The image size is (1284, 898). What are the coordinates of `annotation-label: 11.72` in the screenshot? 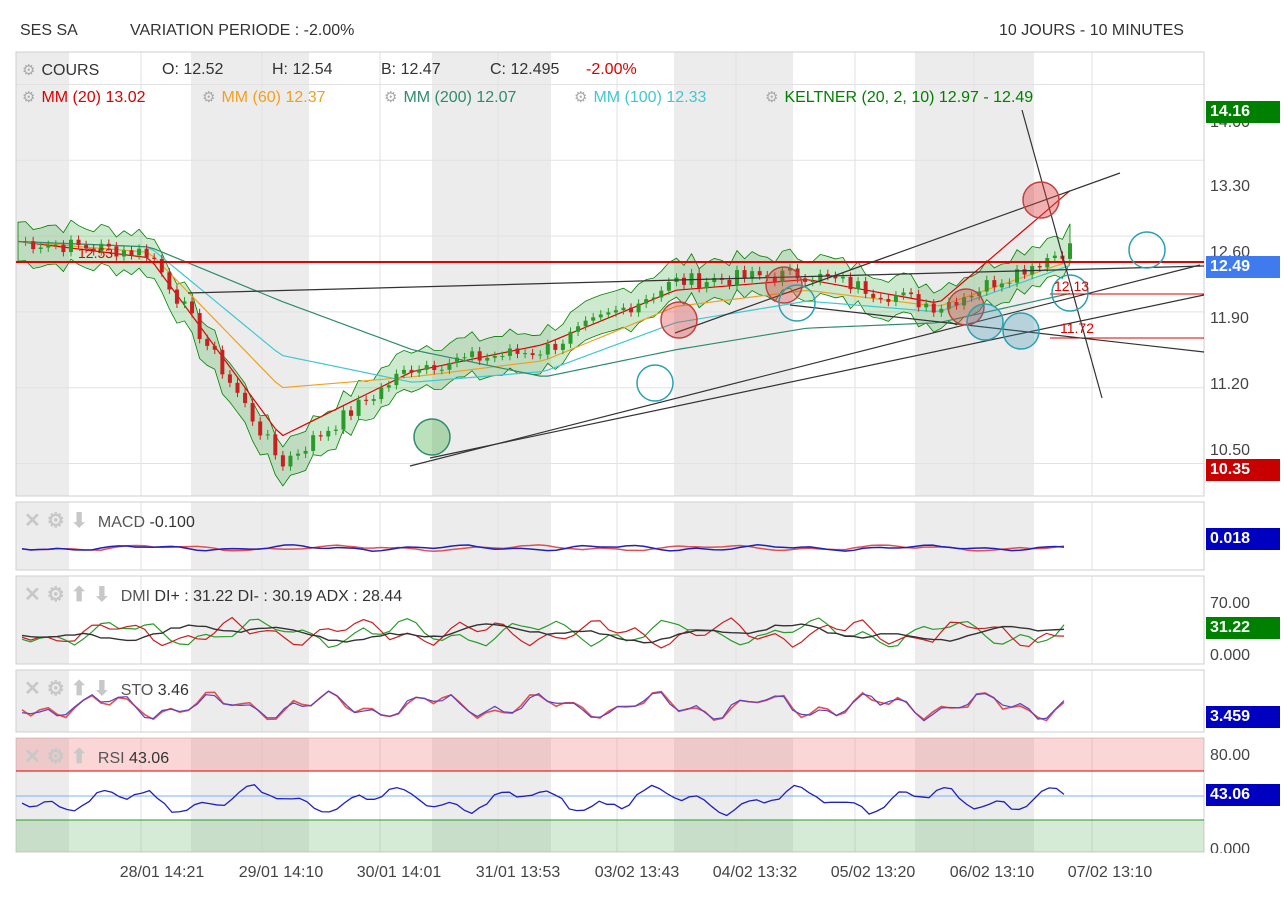 It's located at (1077, 328).